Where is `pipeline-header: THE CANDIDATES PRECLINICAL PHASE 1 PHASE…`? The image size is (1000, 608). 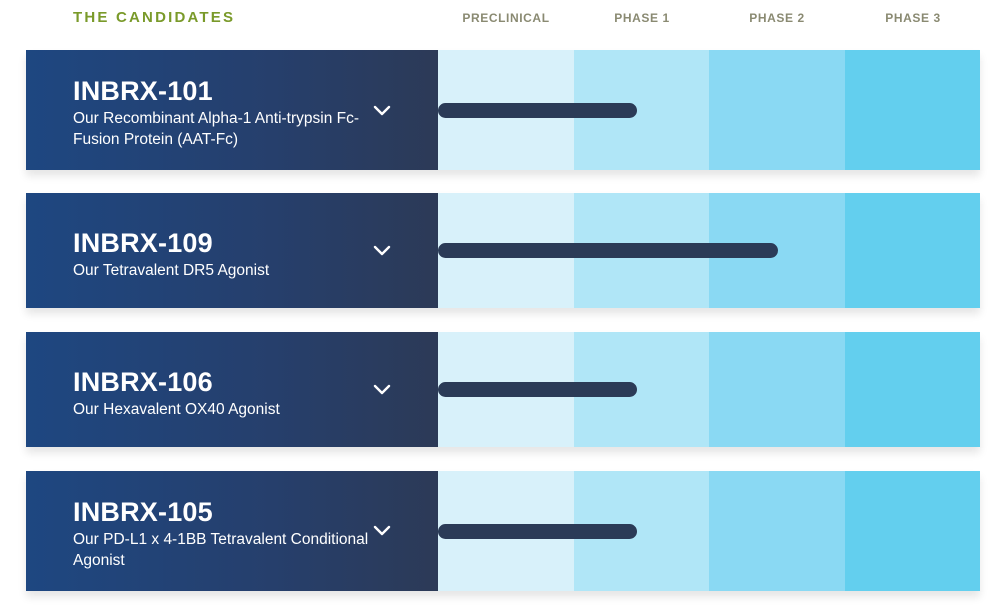 pipeline-header: THE CANDIDATES PRECLINICAL PHASE 1 PHASE… is located at coordinates (500, 18).